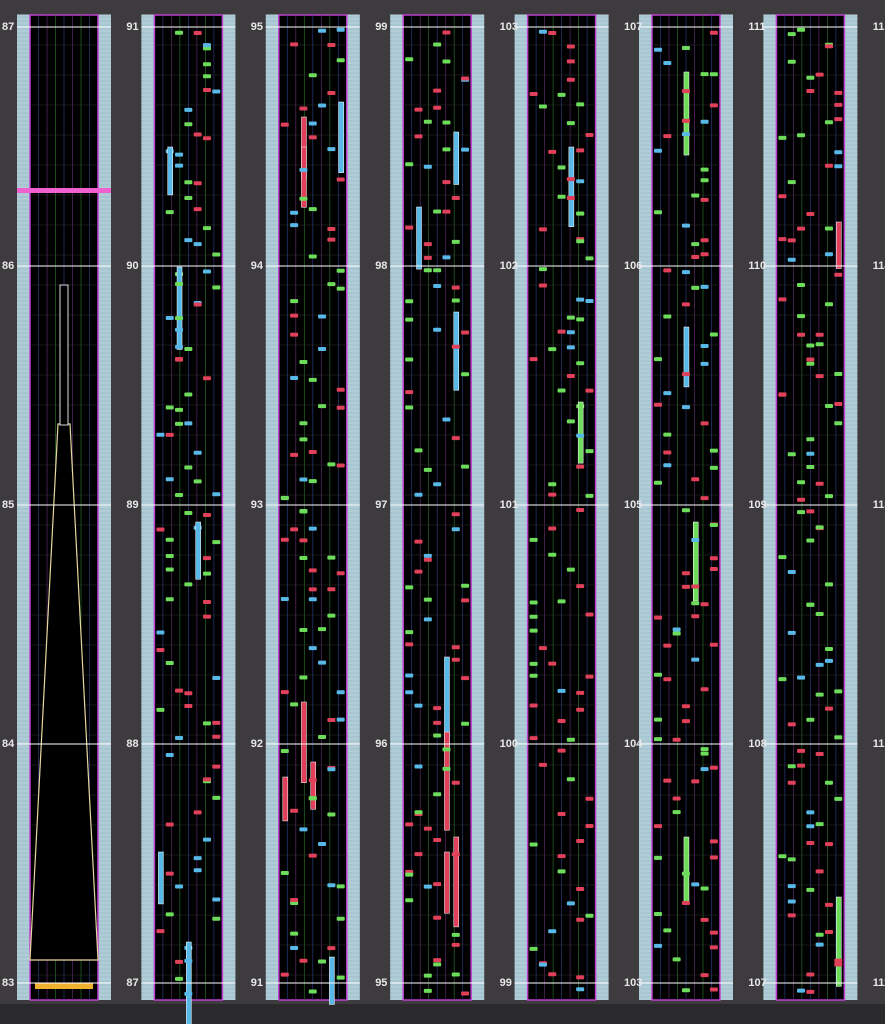 The height and width of the screenshot is (1024, 885). Describe the element at coordinates (381, 27) in the screenshot. I see `measure-label: 99` at that location.